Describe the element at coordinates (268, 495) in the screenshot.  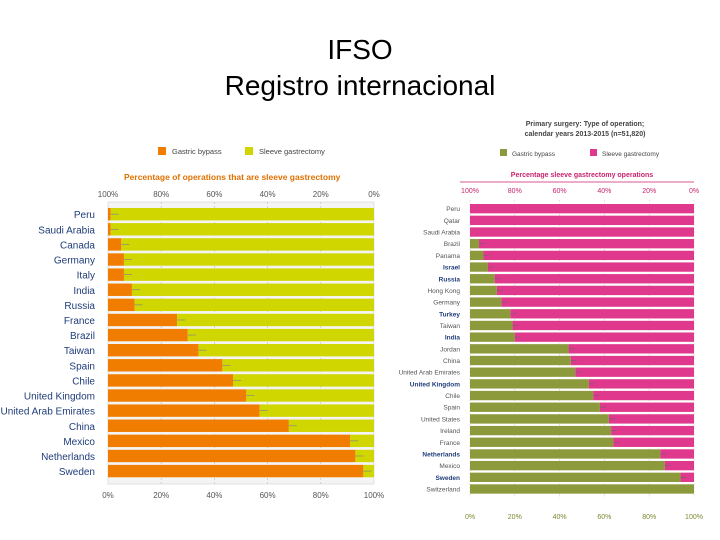
I see `left-bottom-tick-label: 60%` at that location.